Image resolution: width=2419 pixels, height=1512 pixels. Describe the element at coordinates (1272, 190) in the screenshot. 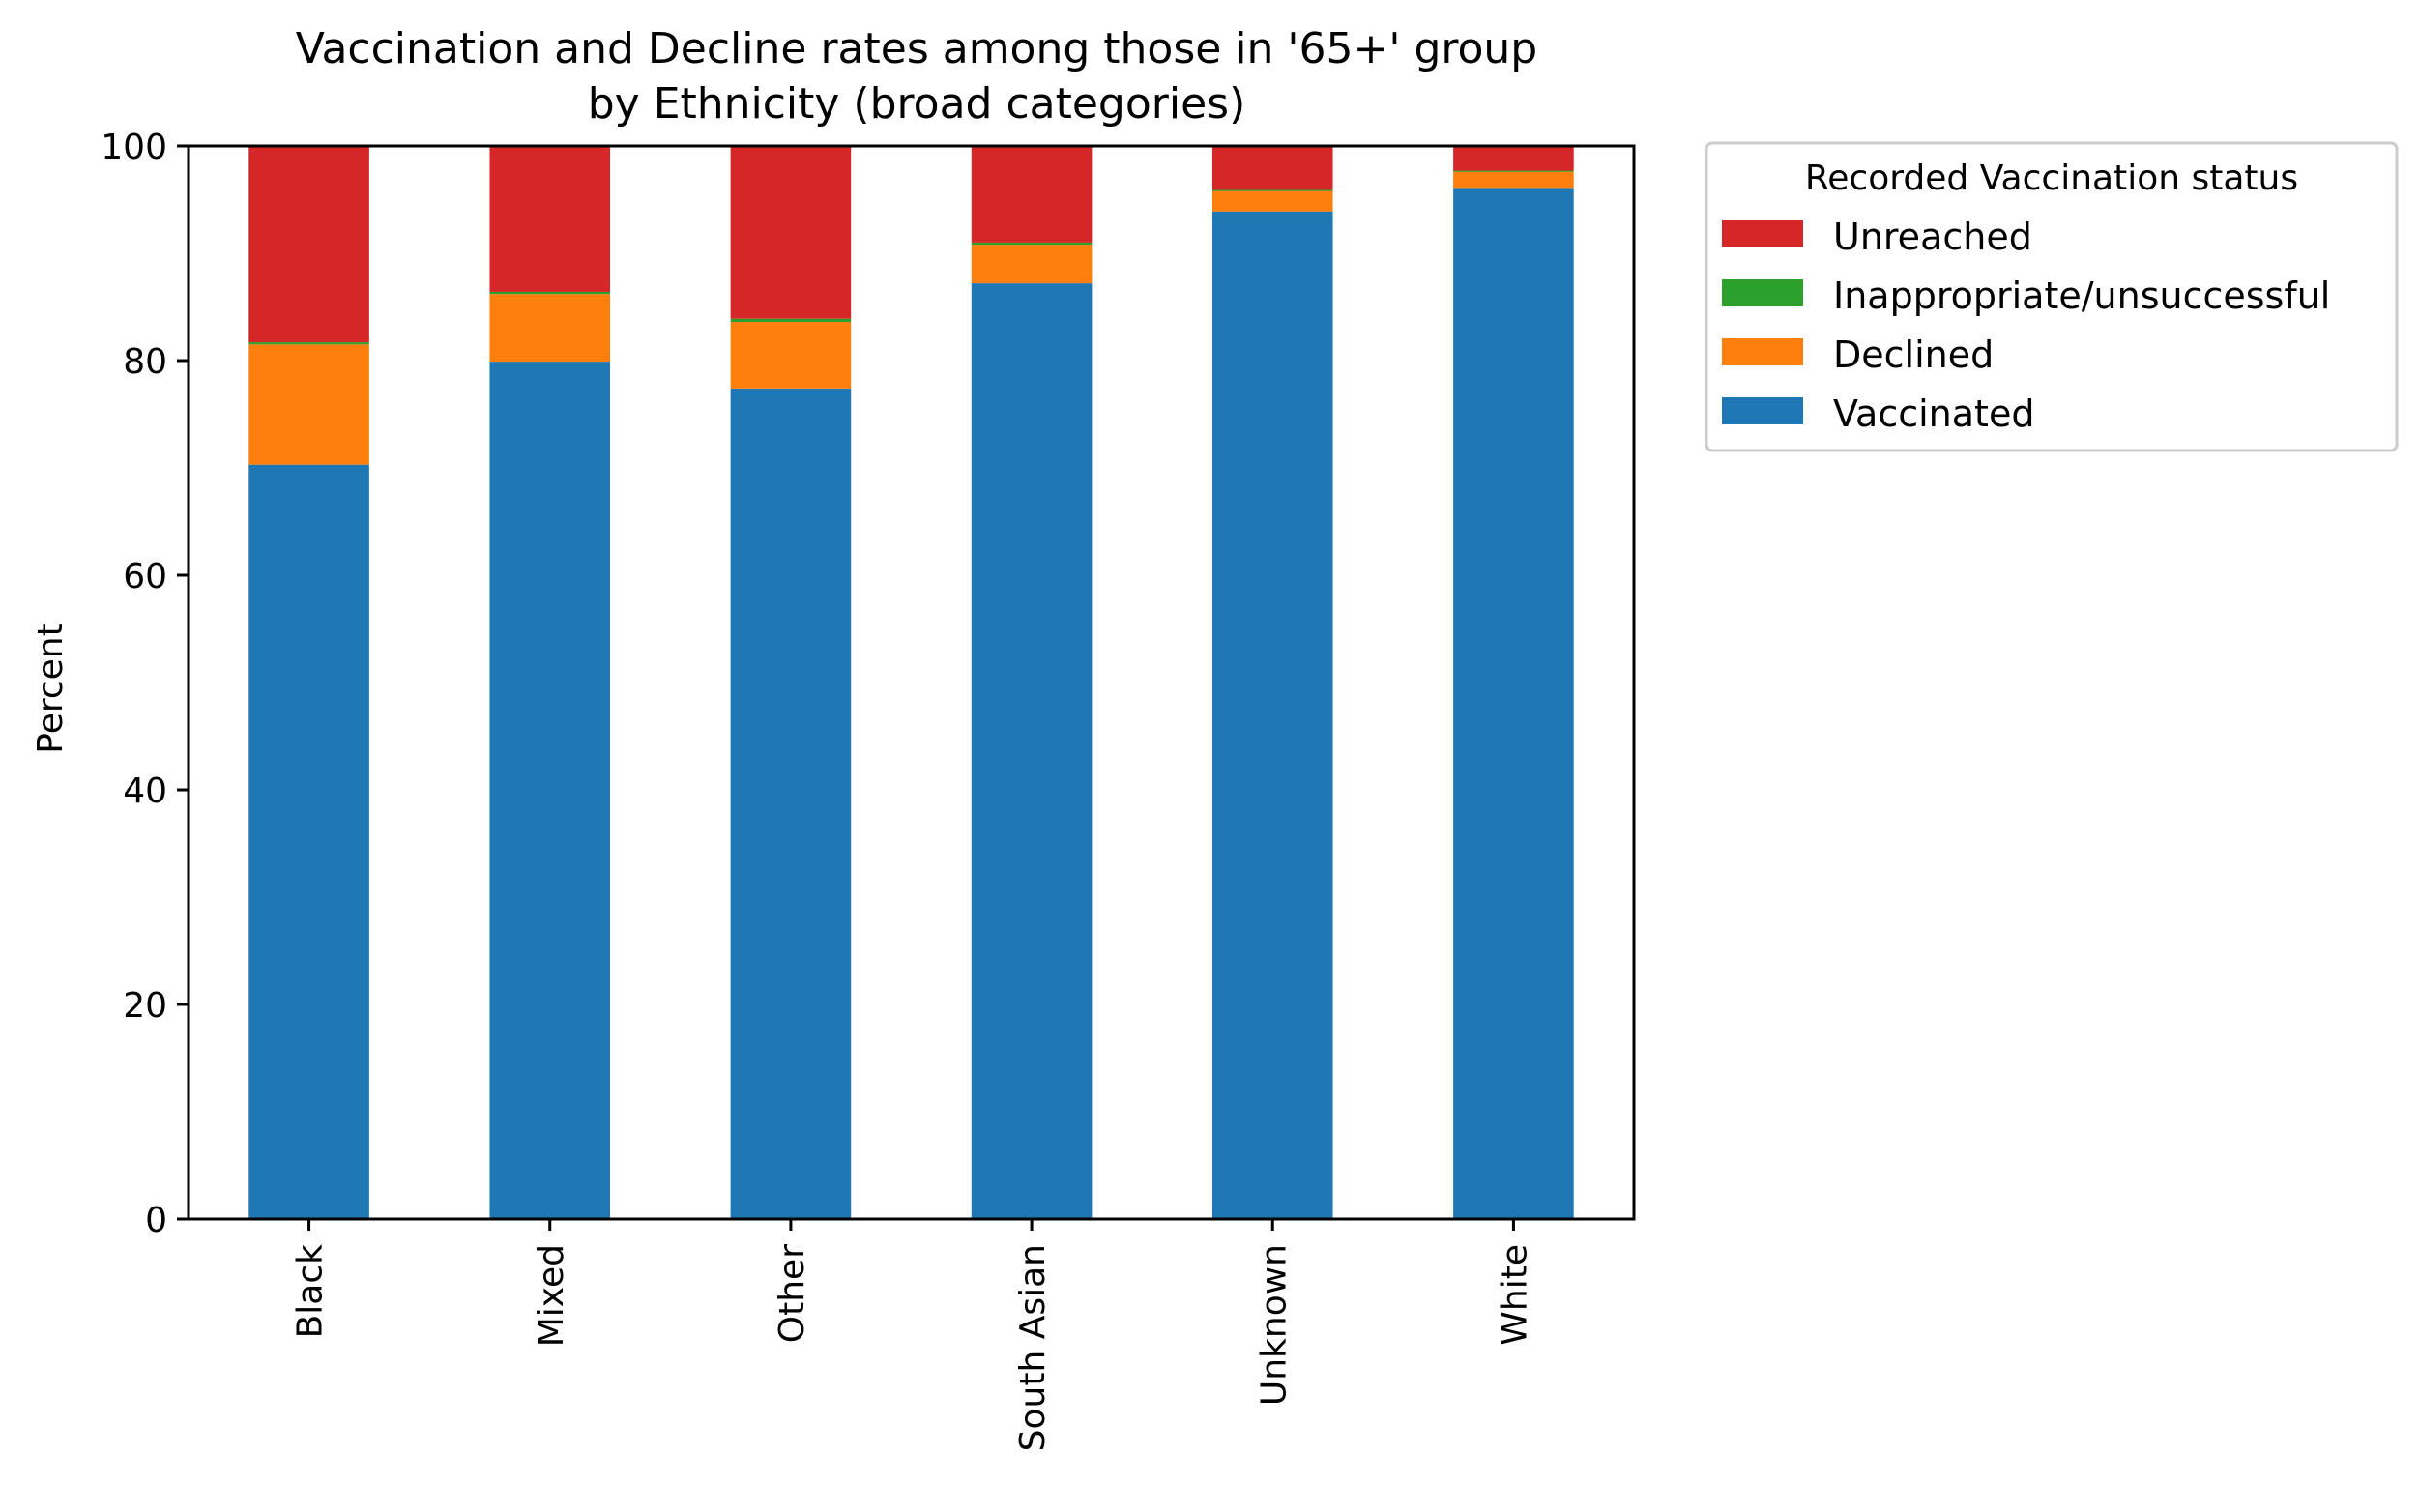

I see `bar-inappropriate-unsuccessful-unknown` at that location.